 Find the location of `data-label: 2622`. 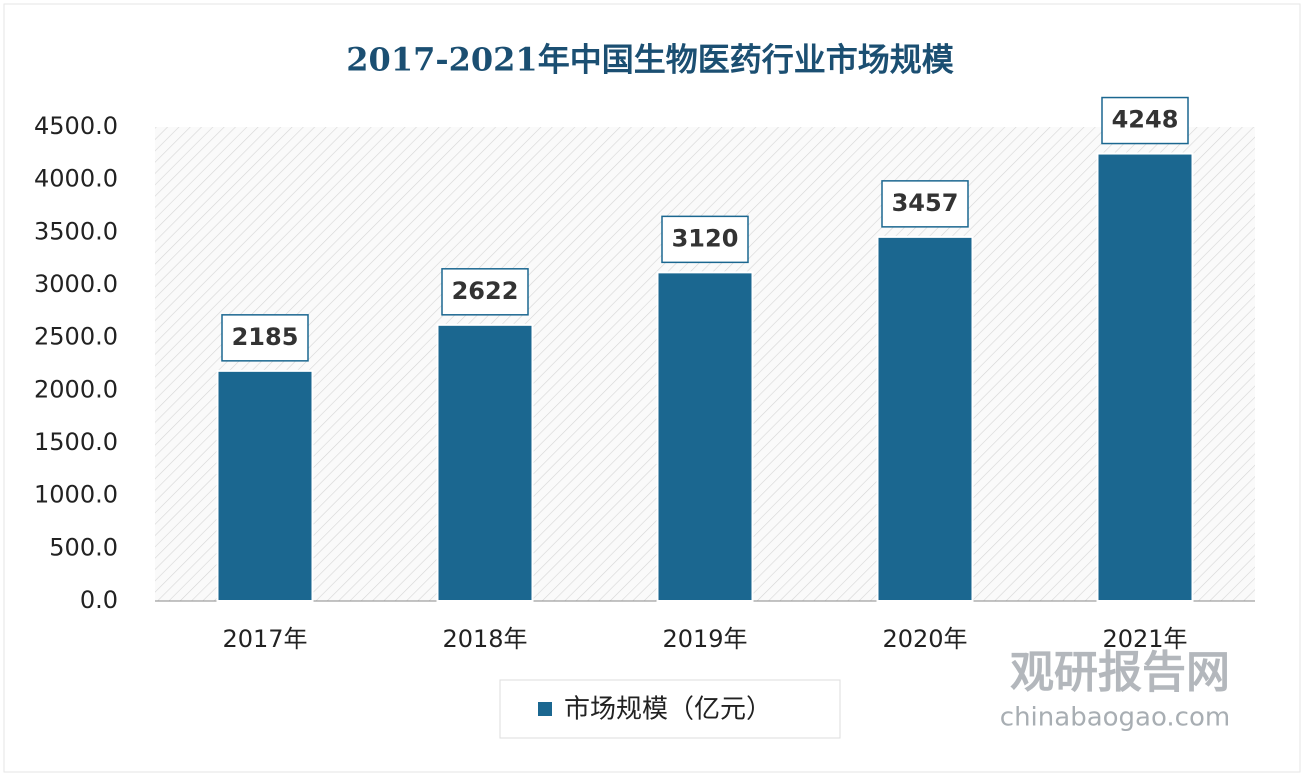

data-label: 2622 is located at coordinates (485, 291).